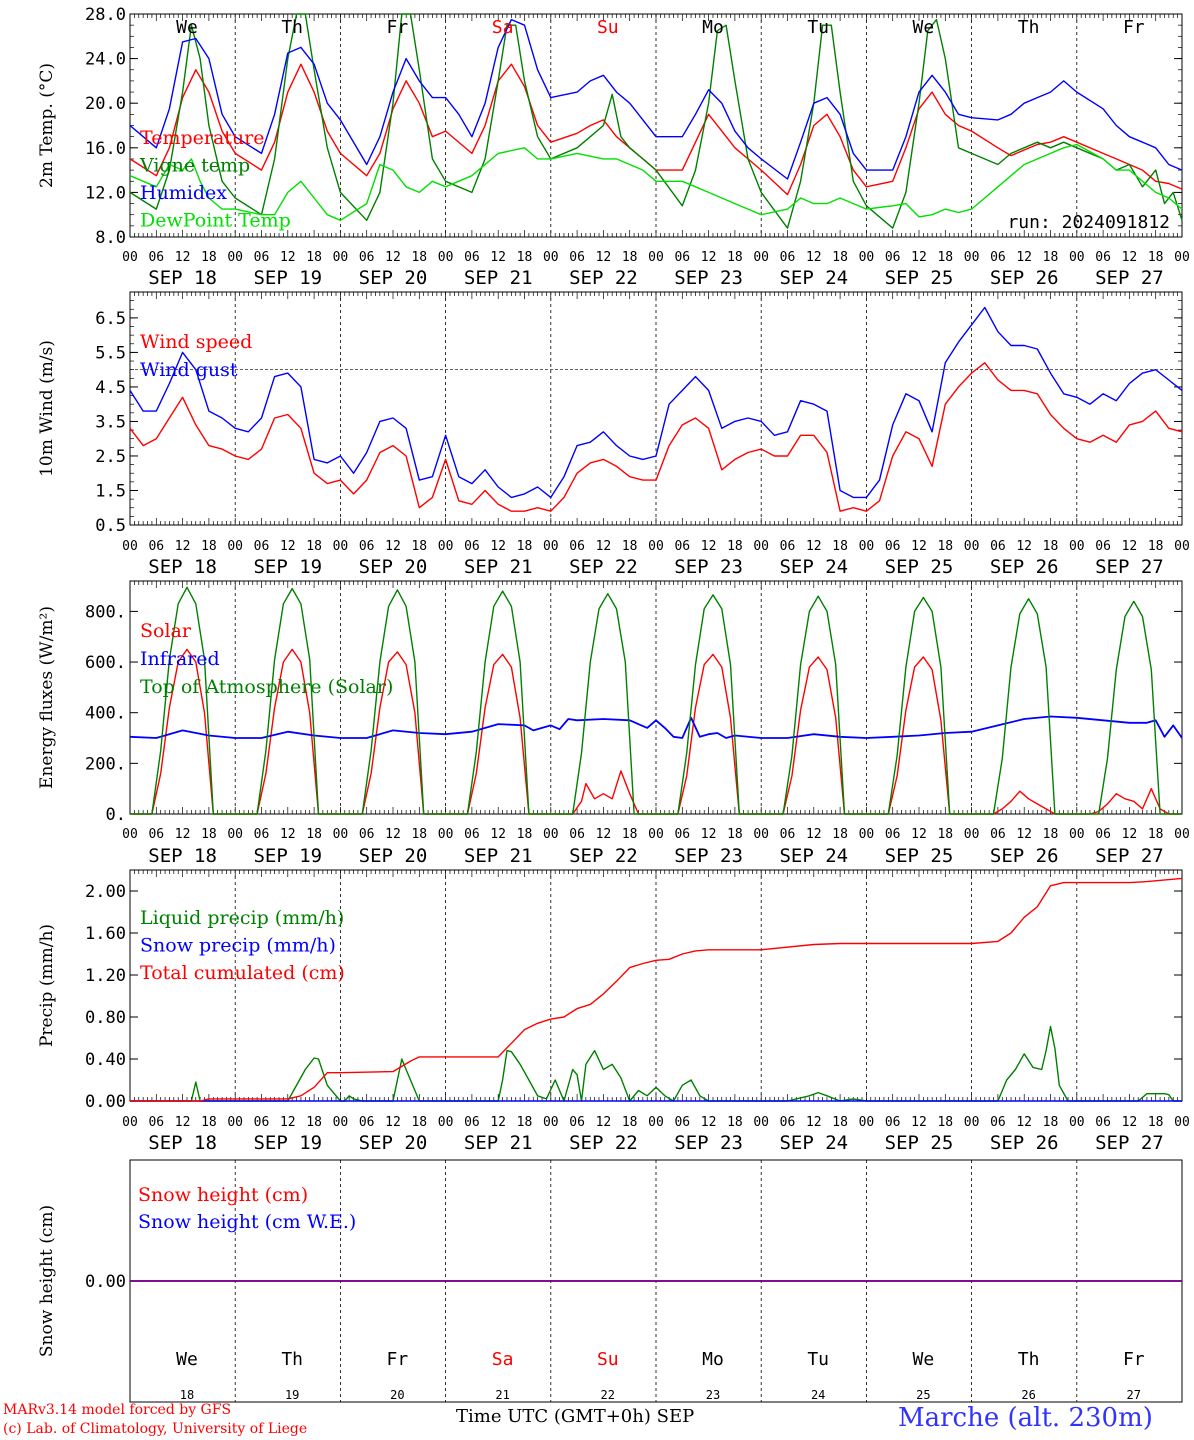 Image resolution: width=1194 pixels, height=1440 pixels. What do you see at coordinates (924, 27) in the screenshot?
I see `weekday-label: We` at bounding box center [924, 27].